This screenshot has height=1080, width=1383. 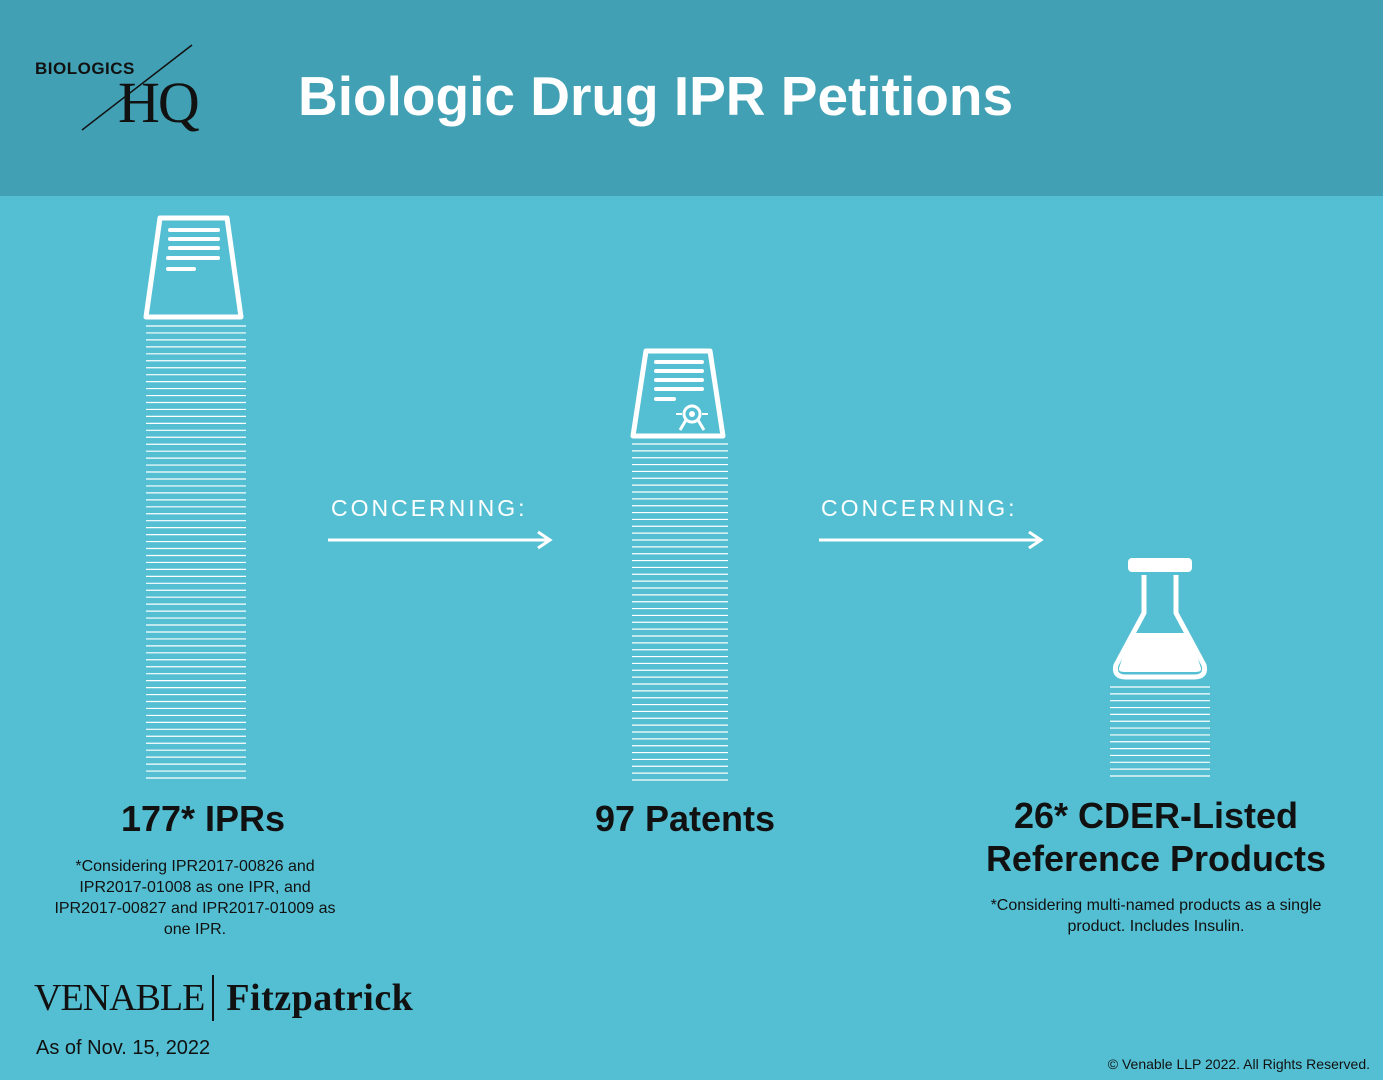 What do you see at coordinates (656, 96) in the screenshot?
I see `page-title: Biologic Drug IPR Petitions` at bounding box center [656, 96].